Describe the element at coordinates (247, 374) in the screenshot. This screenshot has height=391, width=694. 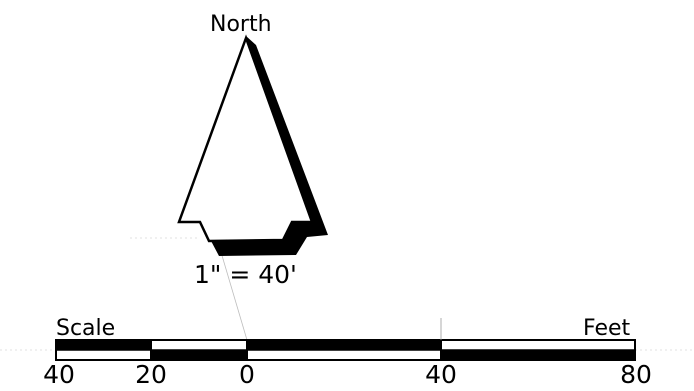
I see `scale-tick-label: 0` at that location.